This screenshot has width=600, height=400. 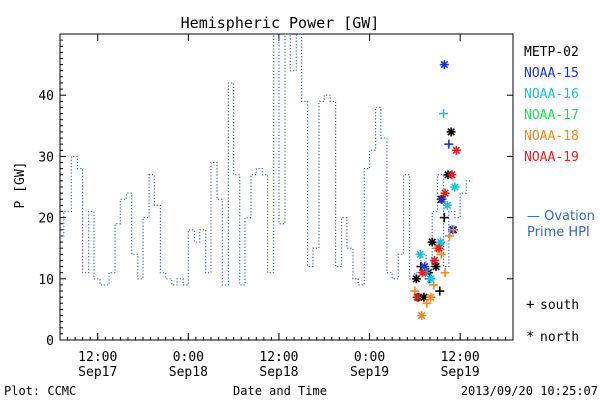 What do you see at coordinates (551, 157) in the screenshot?
I see `legend-satellite: NOAA-19` at bounding box center [551, 157].